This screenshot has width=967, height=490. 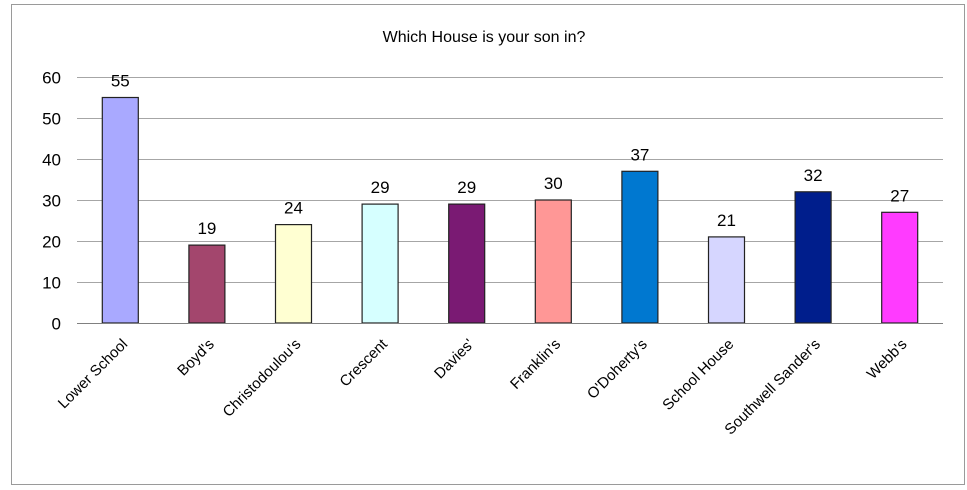 I want to click on data-label-5: 30, so click(x=553, y=183).